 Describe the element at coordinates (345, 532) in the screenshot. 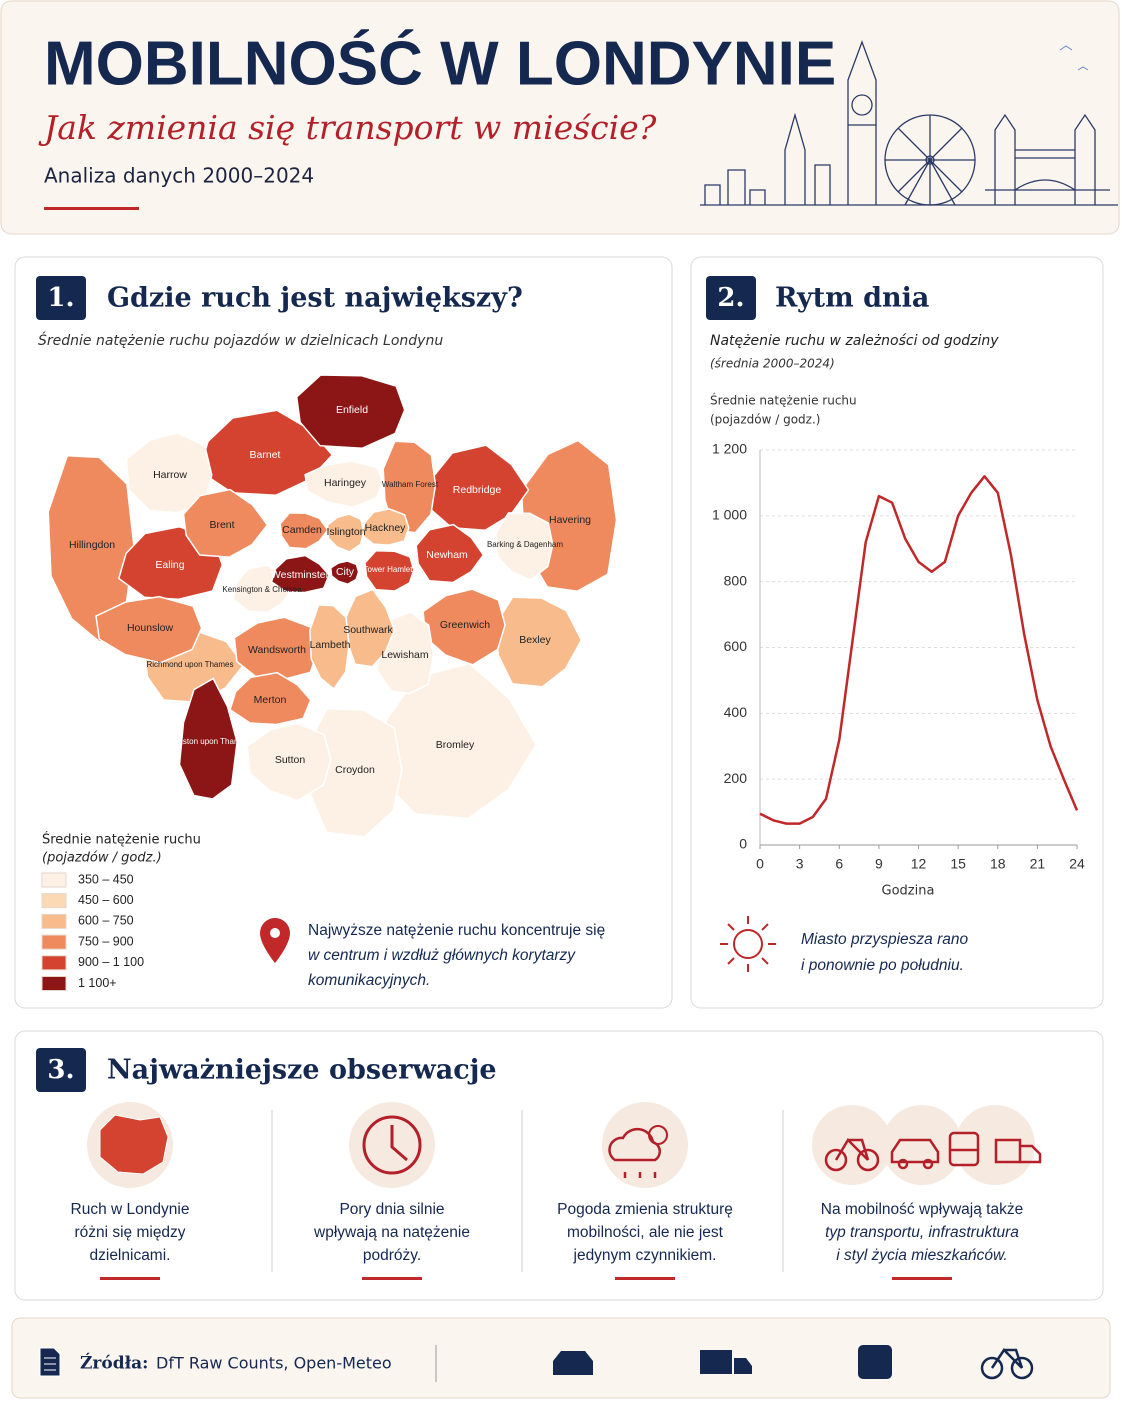

I see `borough-label: Islington` at that location.